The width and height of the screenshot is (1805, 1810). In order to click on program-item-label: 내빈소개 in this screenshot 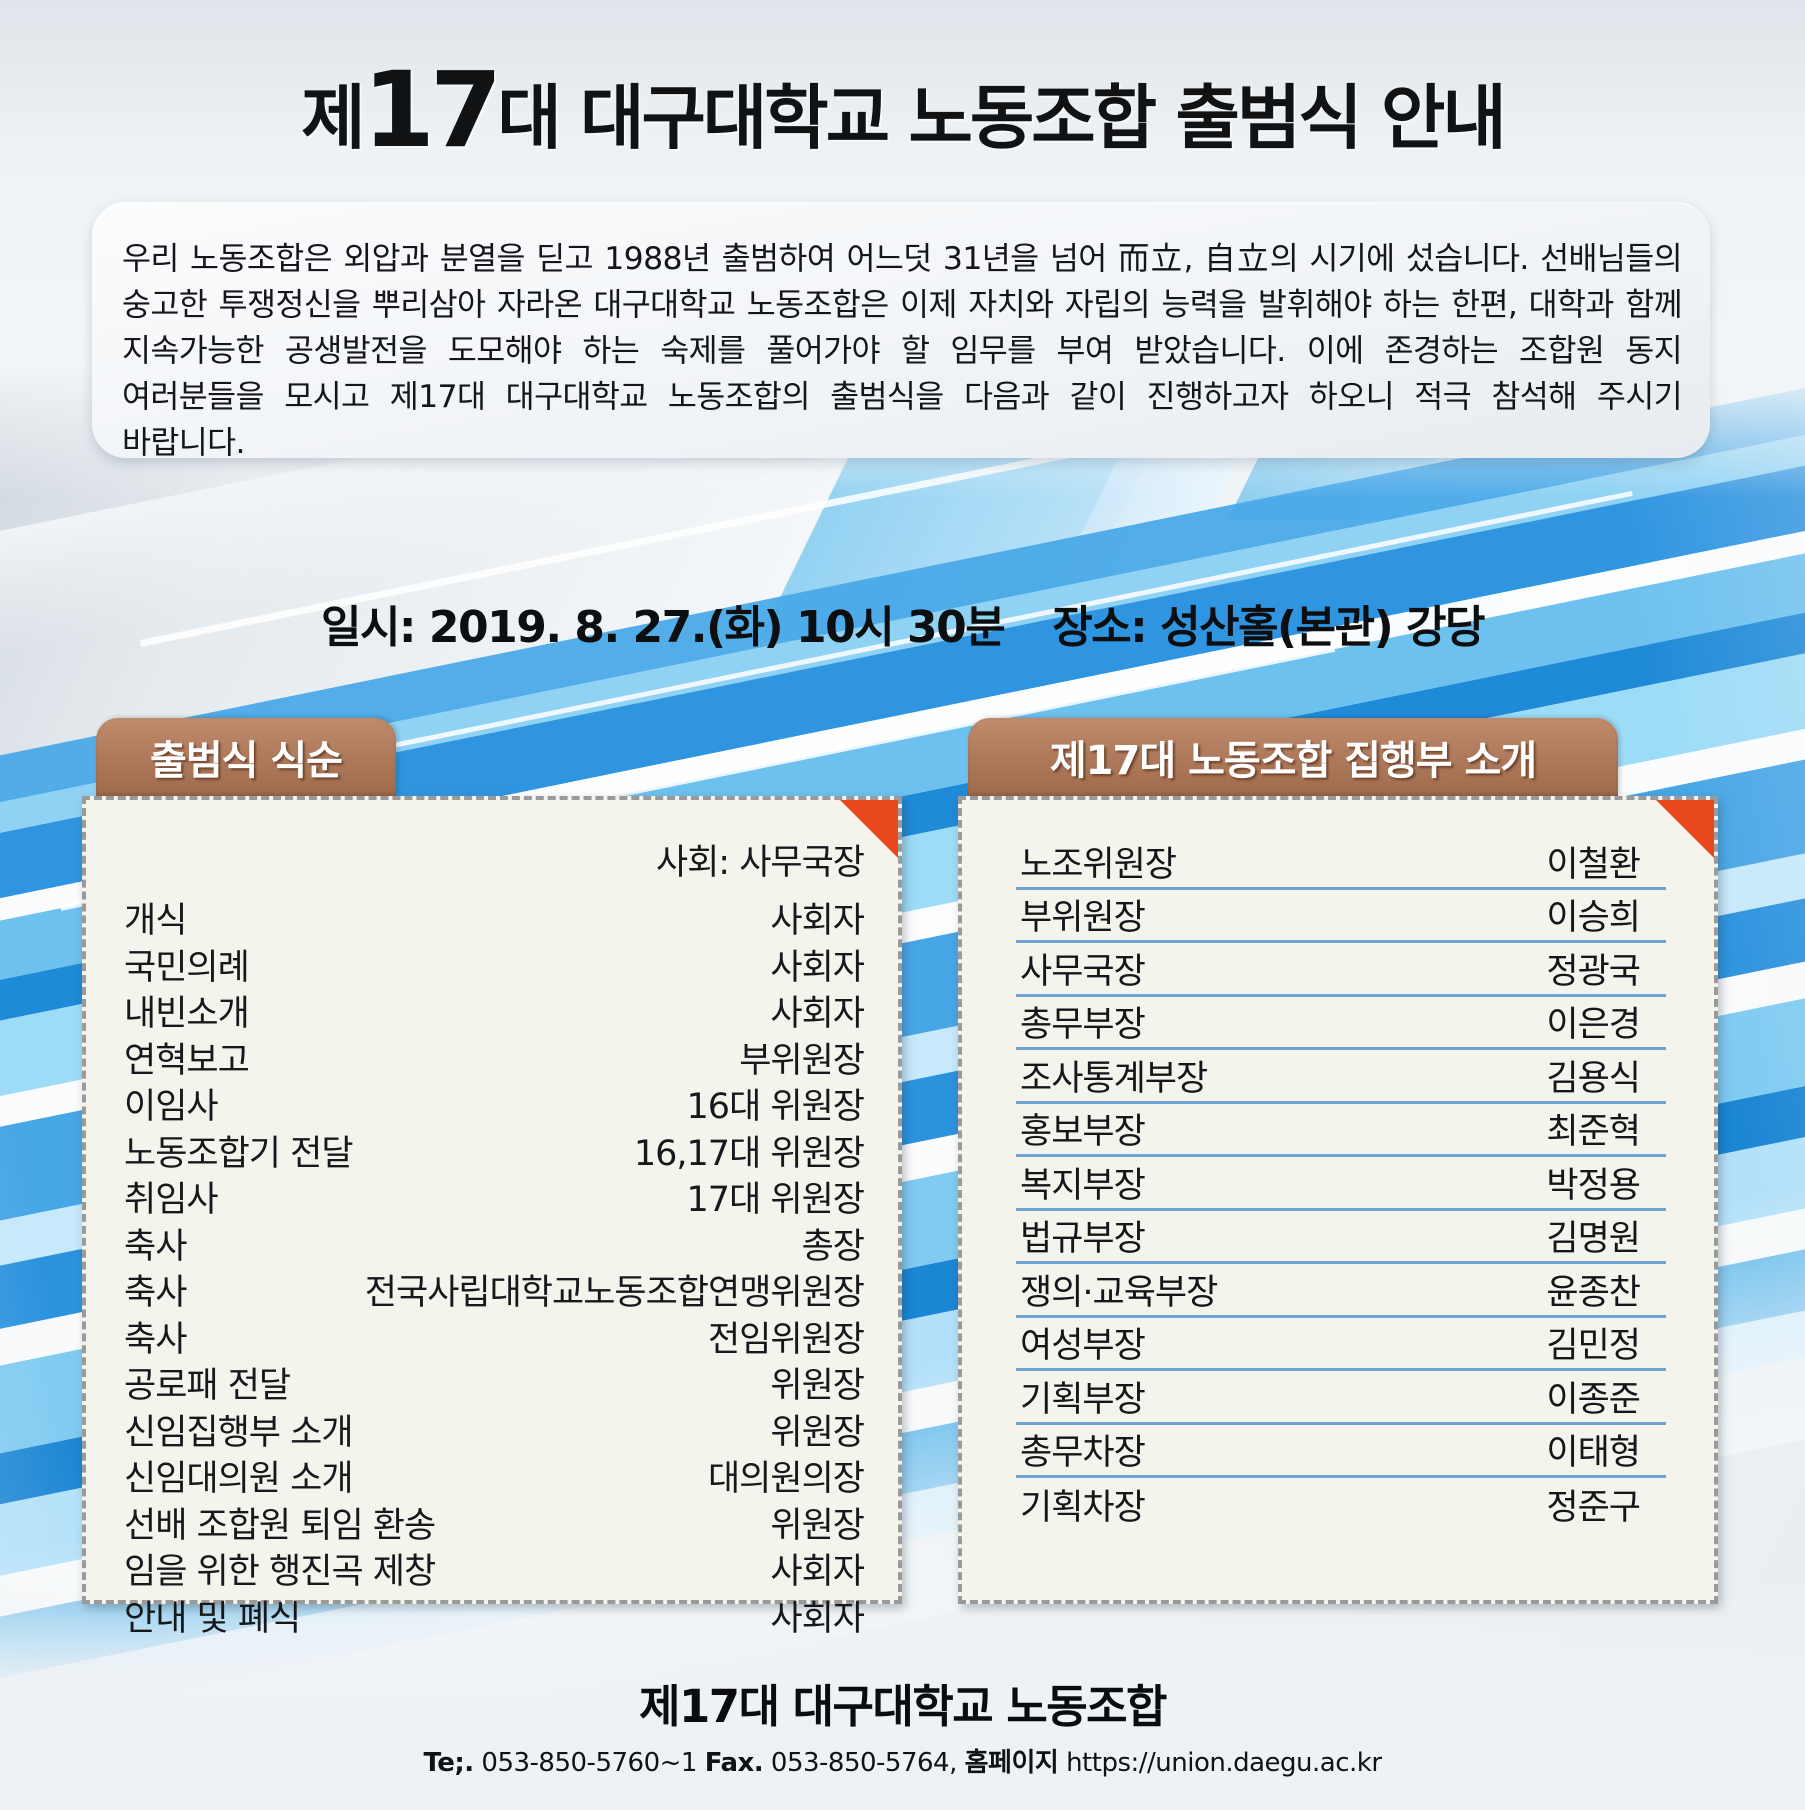, I will do `click(187, 1014)`.